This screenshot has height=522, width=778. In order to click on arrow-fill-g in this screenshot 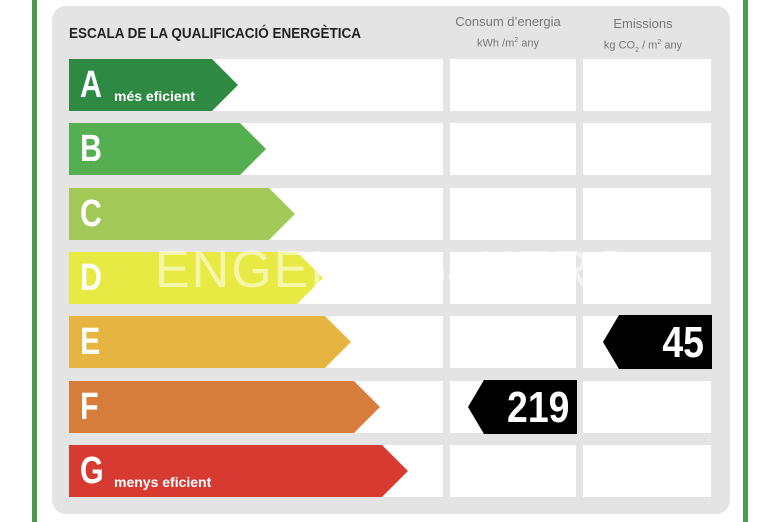, I will do `click(238, 471)`.